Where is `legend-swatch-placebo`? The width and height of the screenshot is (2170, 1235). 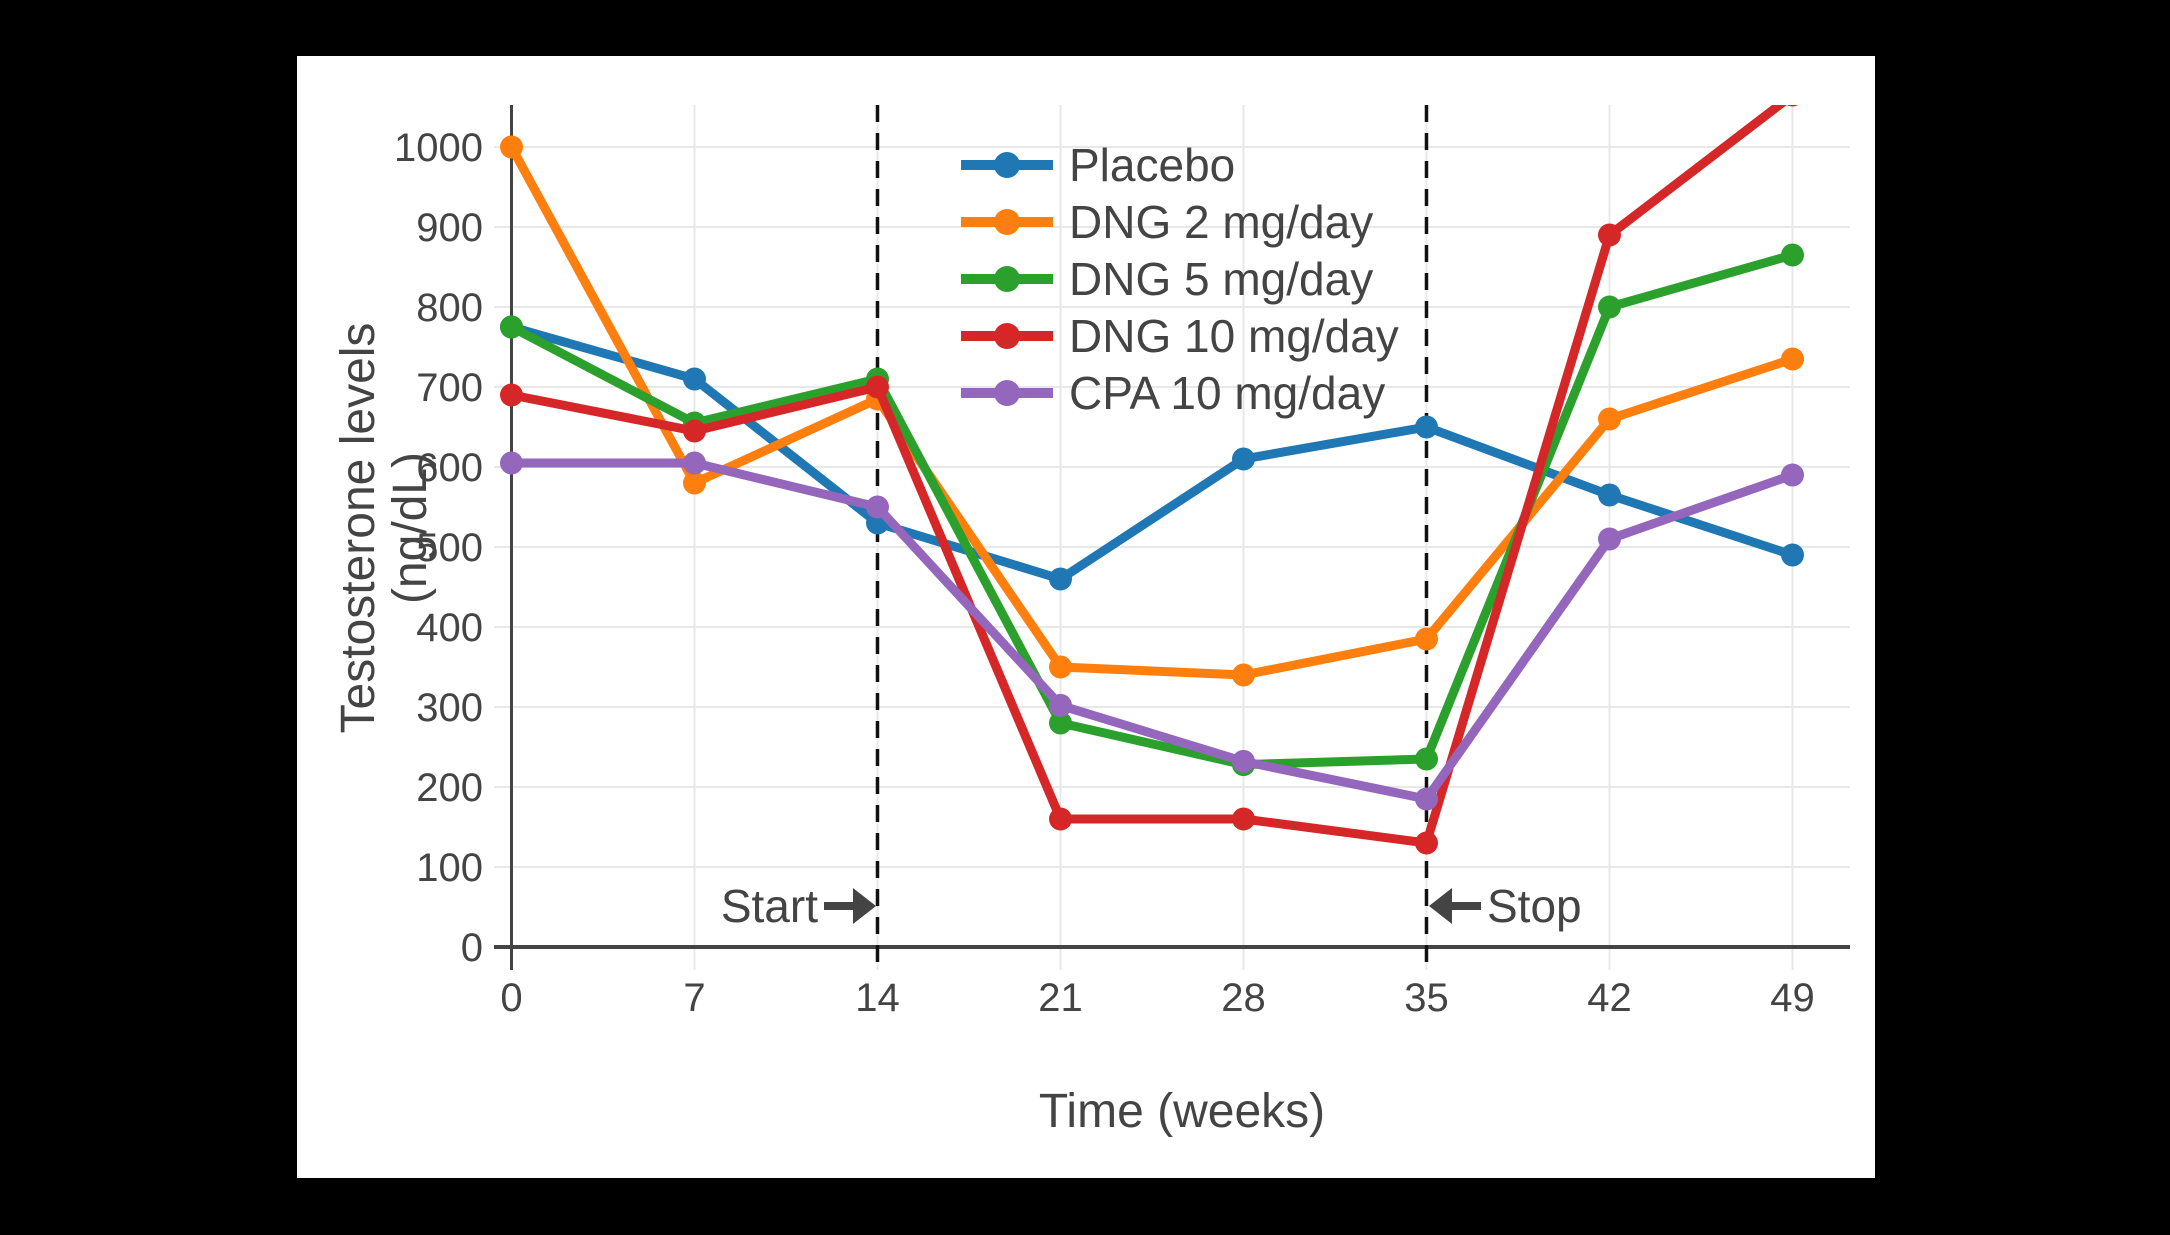 legend-swatch-placebo is located at coordinates (1007, 164).